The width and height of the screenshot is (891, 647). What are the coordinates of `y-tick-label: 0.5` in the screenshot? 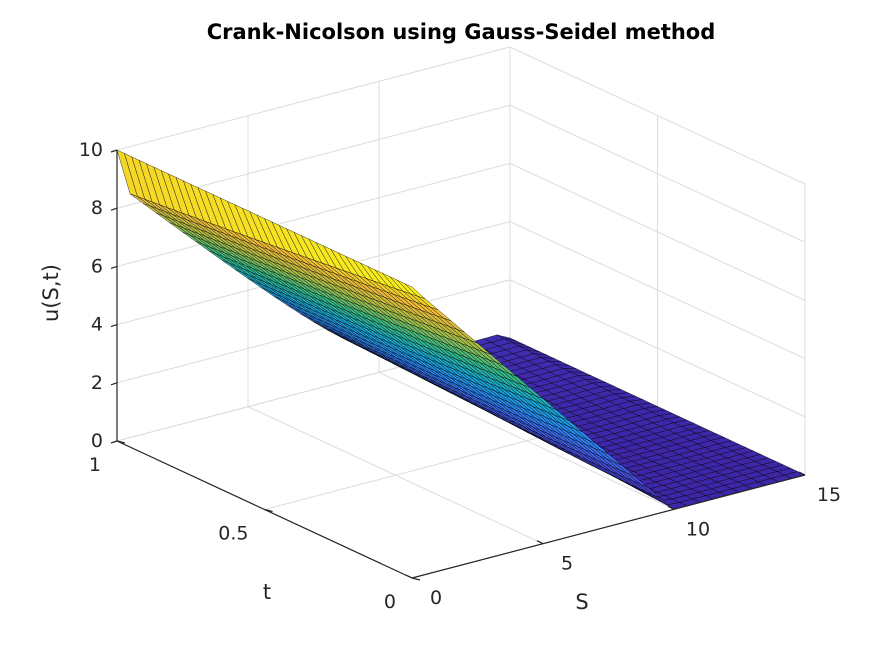 It's located at (233, 534).